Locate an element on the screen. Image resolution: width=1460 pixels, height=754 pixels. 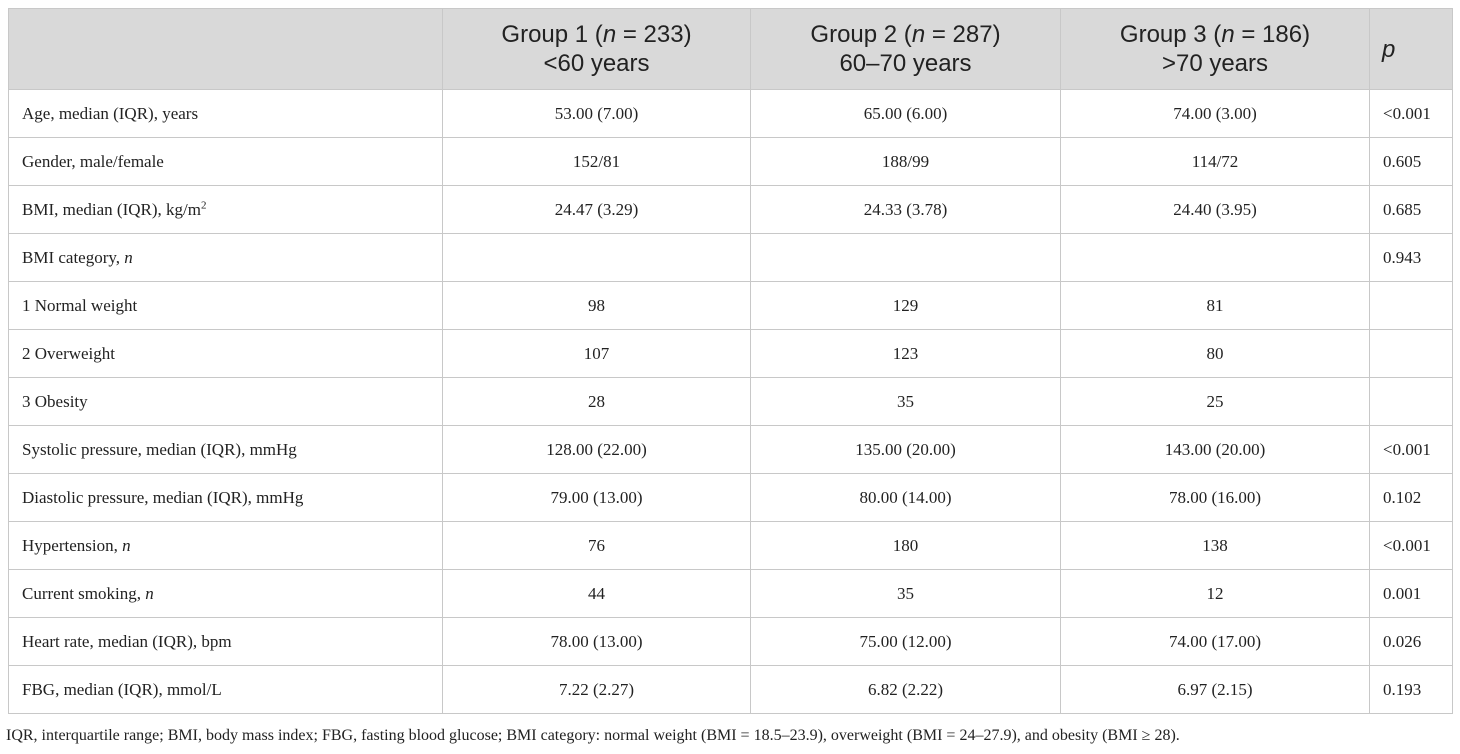
header-group-2: Group 2 (n = 287) 60–70 years is located at coordinates (905, 49).